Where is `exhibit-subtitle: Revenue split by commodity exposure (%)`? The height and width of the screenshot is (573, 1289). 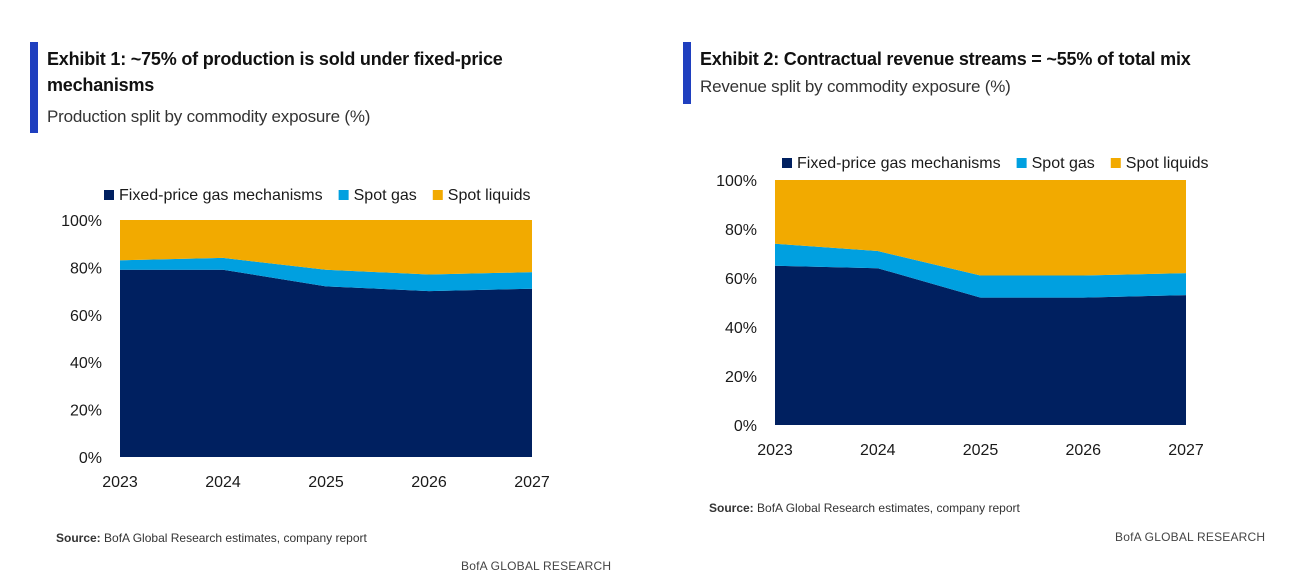 exhibit-subtitle: Revenue split by commodity exposure (%) is located at coordinates (855, 86).